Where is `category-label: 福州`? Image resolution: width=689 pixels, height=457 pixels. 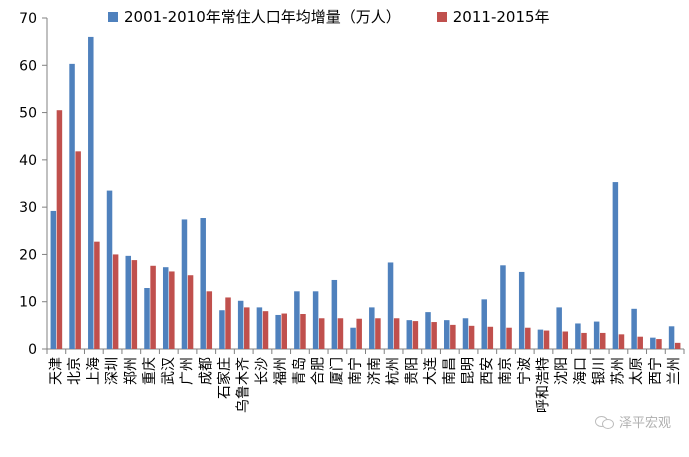
category-label: 福州 is located at coordinates (281, 371).